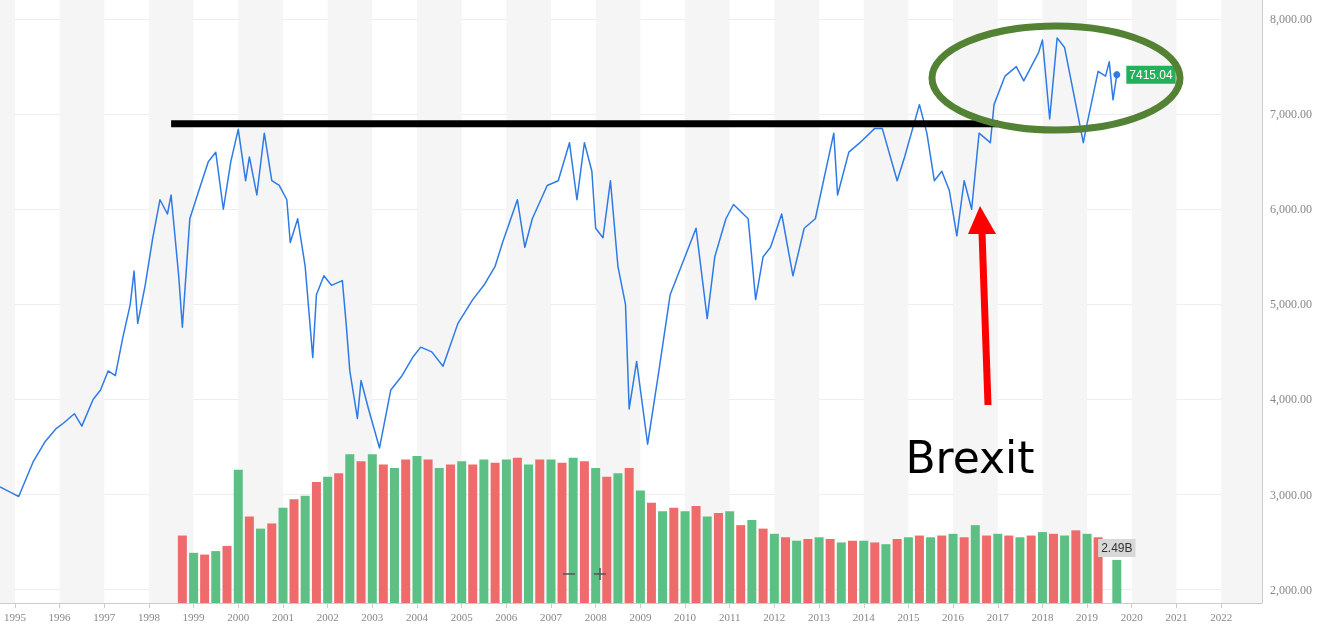 Image resolution: width=1320 pixels, height=634 pixels. What do you see at coordinates (1132, 616) in the screenshot?
I see `x-tick-label: 2020` at bounding box center [1132, 616].